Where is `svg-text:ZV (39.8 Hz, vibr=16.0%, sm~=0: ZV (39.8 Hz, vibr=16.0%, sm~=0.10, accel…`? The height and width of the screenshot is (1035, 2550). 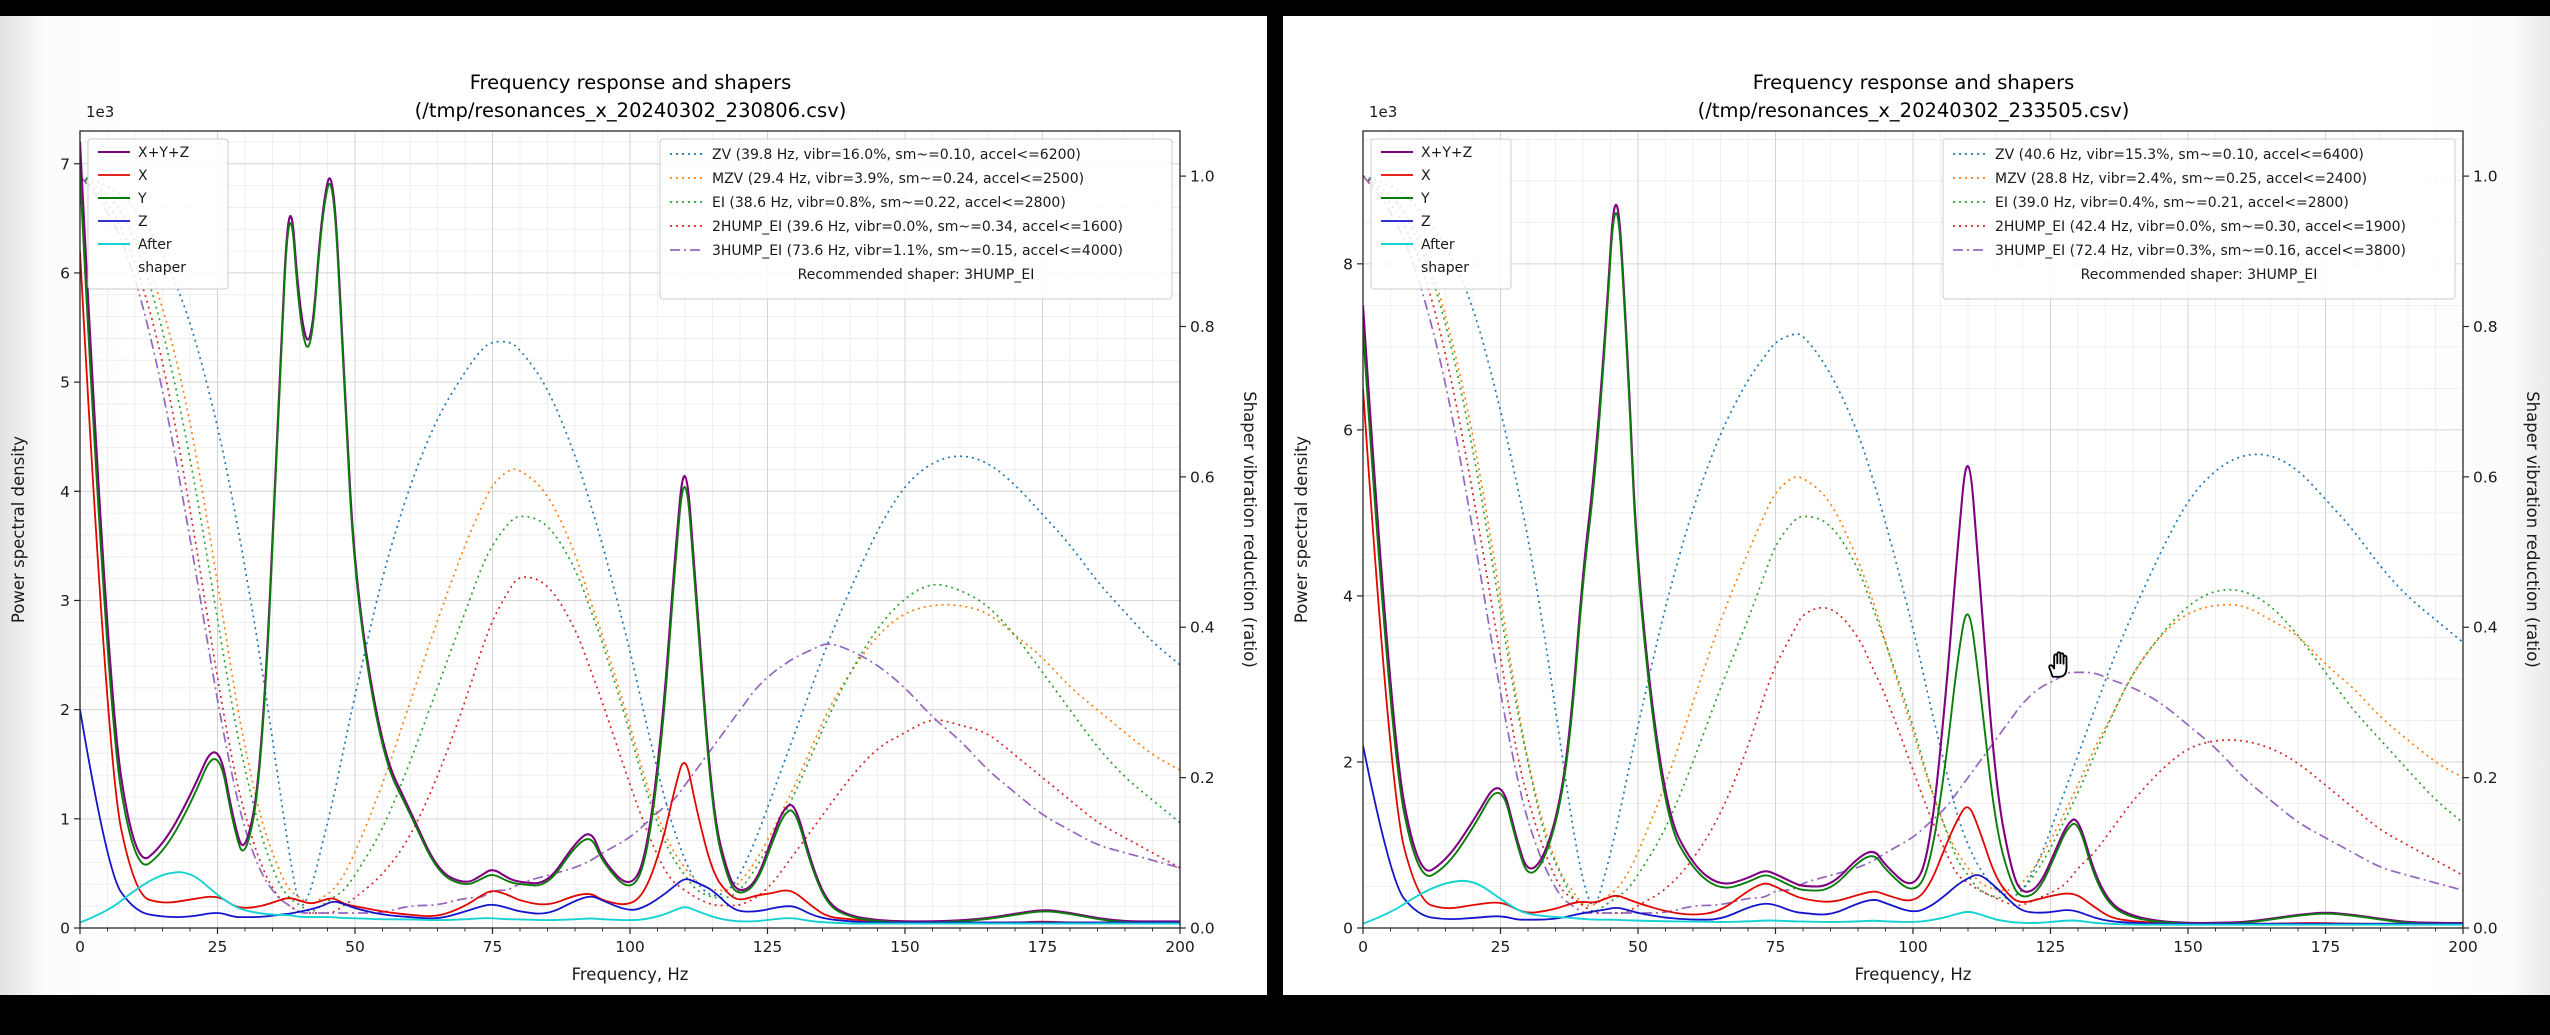 svg-text:ZV (39.8 Hz, vibr=16.0%, sm~=0: ZV (39.8 Hz, vibr=16.0%, sm~=0.10, accel… is located at coordinates (896, 155).